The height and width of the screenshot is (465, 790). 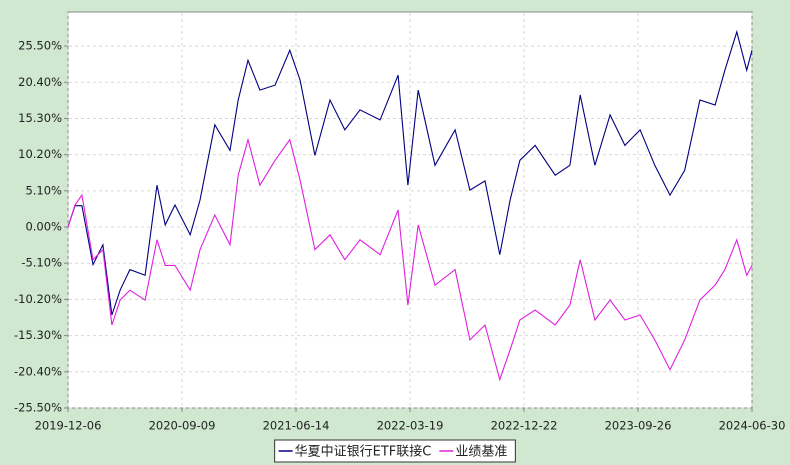 What do you see at coordinates (68, 426) in the screenshot?
I see `x-tick-label: 2019-12-06` at bounding box center [68, 426].